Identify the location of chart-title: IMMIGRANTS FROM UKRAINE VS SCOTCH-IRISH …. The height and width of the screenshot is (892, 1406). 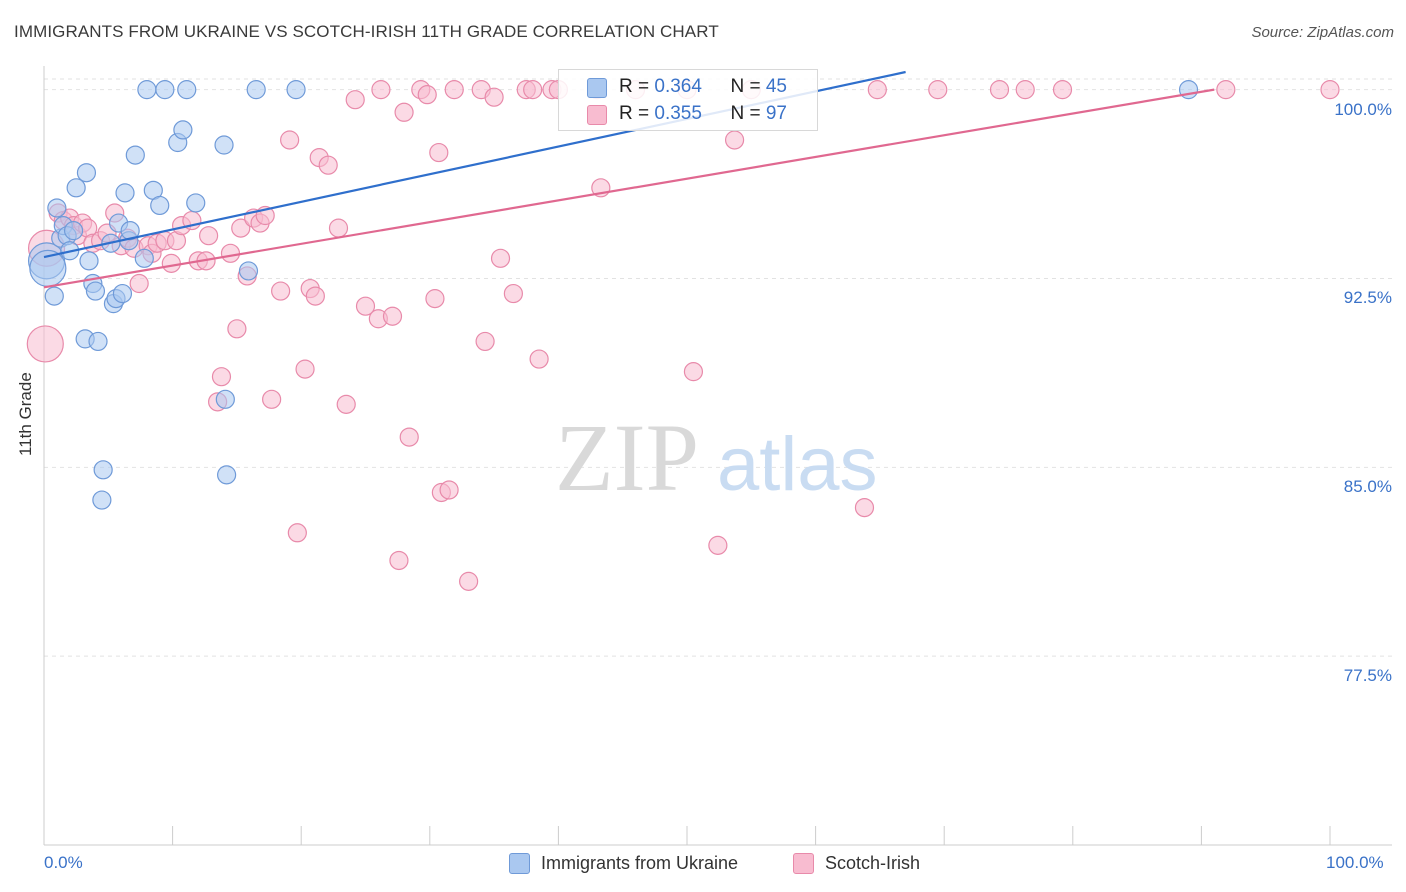
(366, 31).